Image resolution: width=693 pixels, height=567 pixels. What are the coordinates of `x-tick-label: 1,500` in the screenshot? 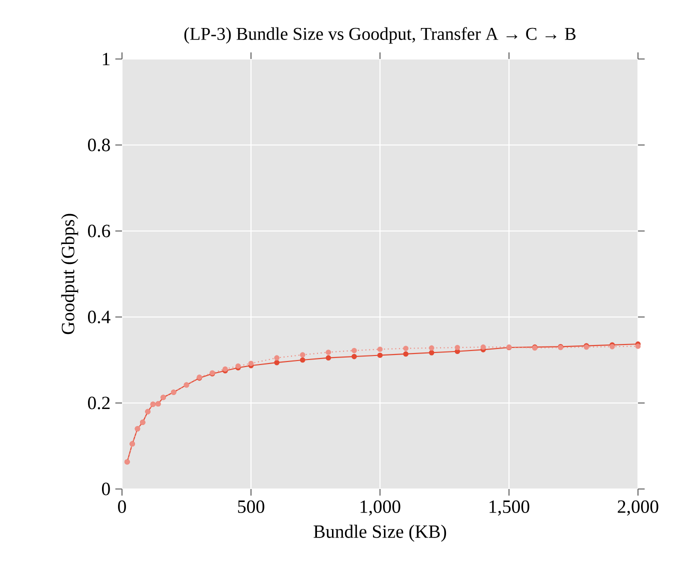 It's located at (510, 508).